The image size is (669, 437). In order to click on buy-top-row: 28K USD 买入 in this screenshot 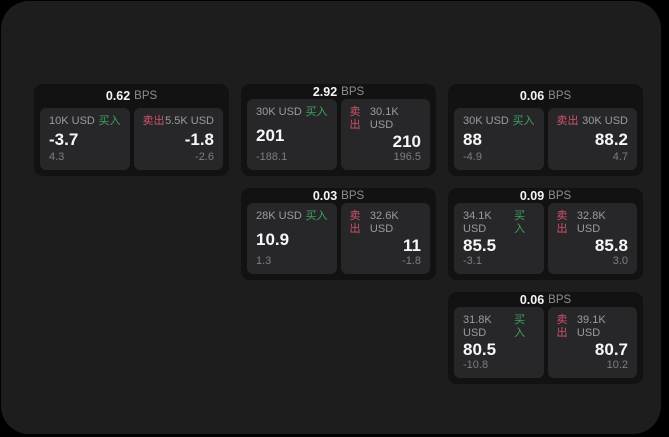, I will do `click(292, 216)`.